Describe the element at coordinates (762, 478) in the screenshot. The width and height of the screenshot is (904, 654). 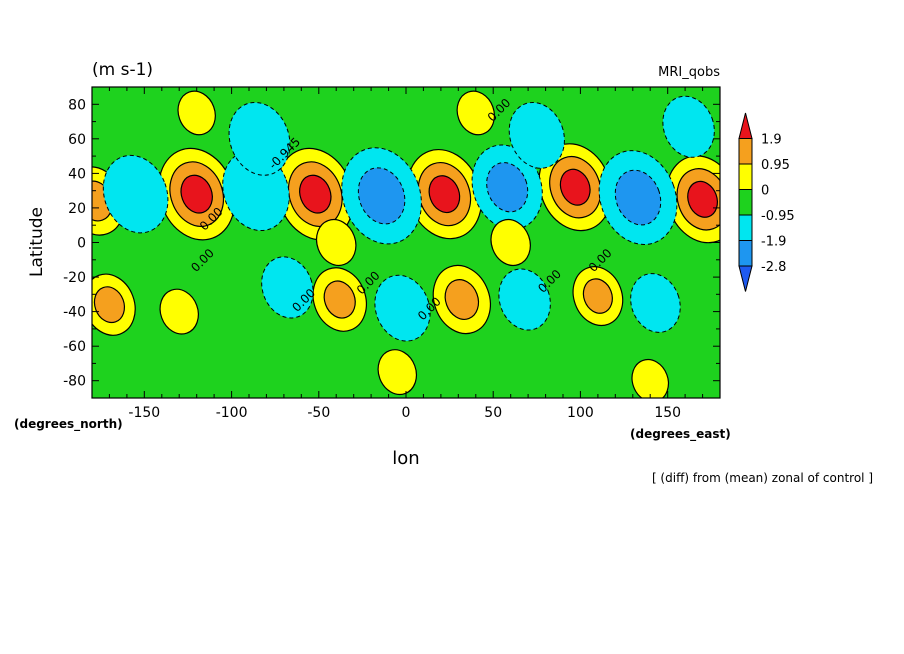
I see `caption: [ (diff) from (mean) zonal of control ]` at that location.